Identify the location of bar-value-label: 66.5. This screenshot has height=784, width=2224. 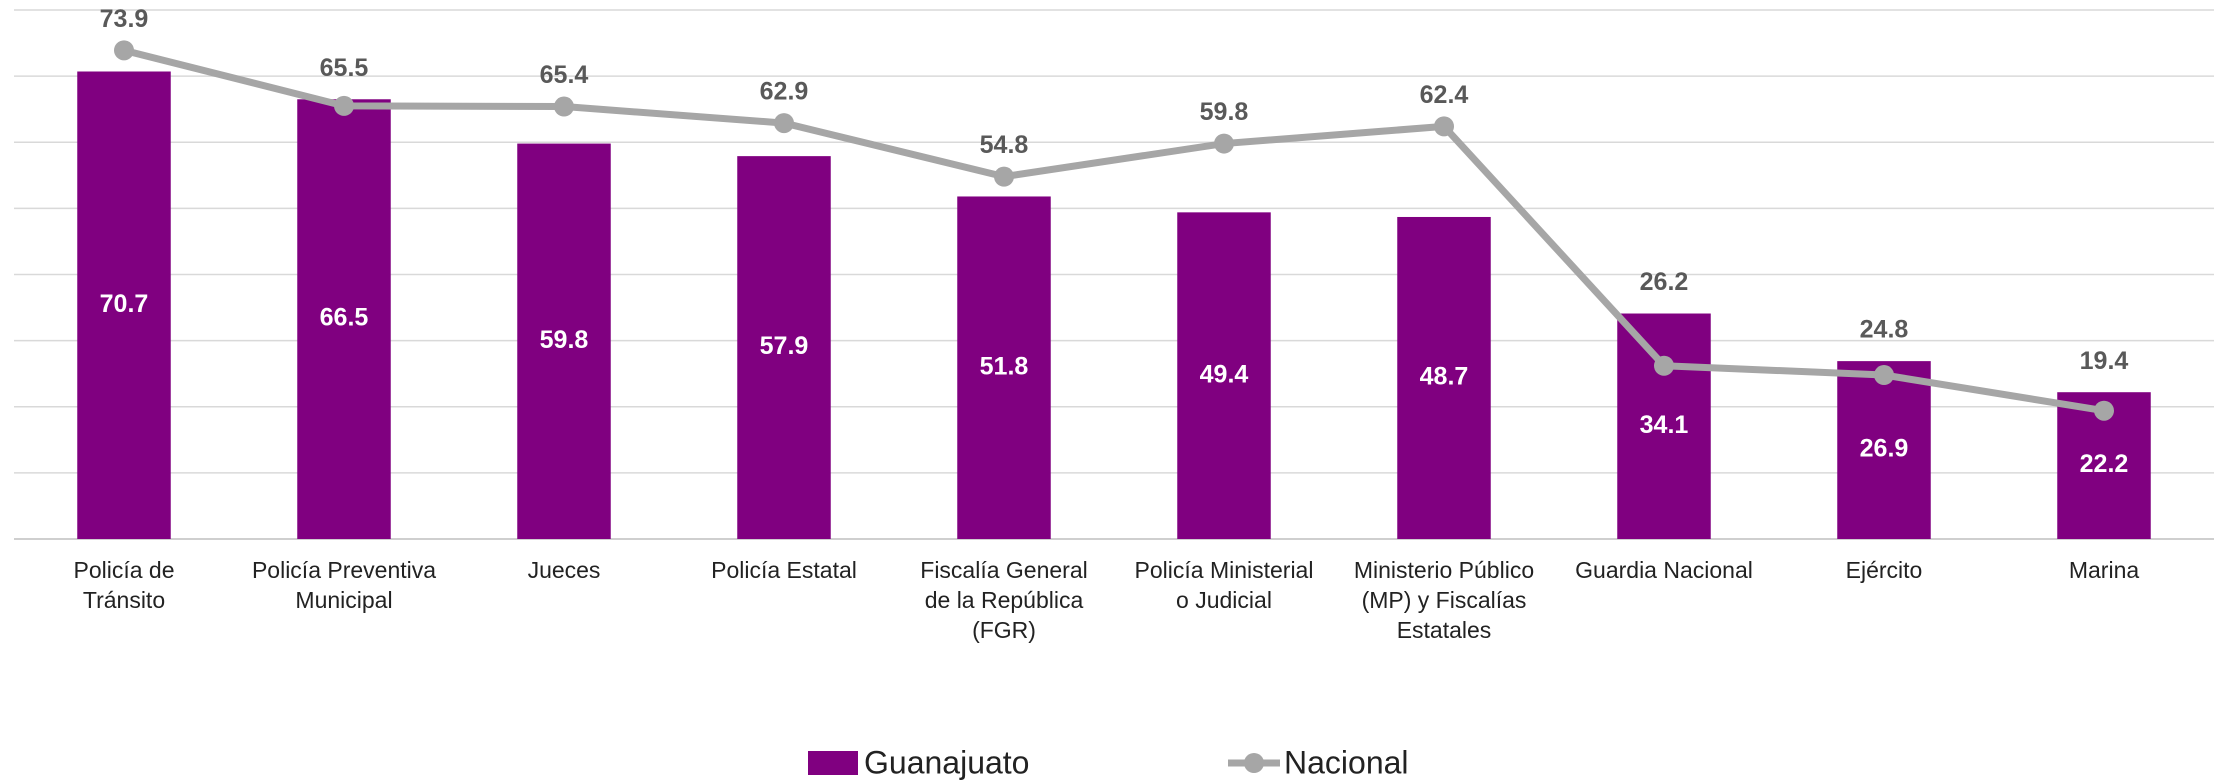
(344, 318).